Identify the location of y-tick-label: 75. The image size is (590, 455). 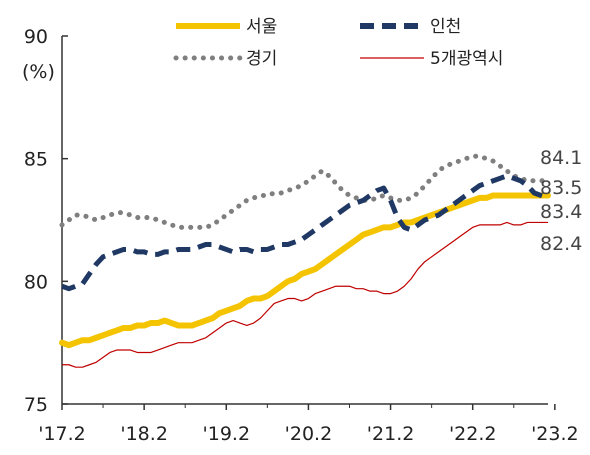
(36, 405).